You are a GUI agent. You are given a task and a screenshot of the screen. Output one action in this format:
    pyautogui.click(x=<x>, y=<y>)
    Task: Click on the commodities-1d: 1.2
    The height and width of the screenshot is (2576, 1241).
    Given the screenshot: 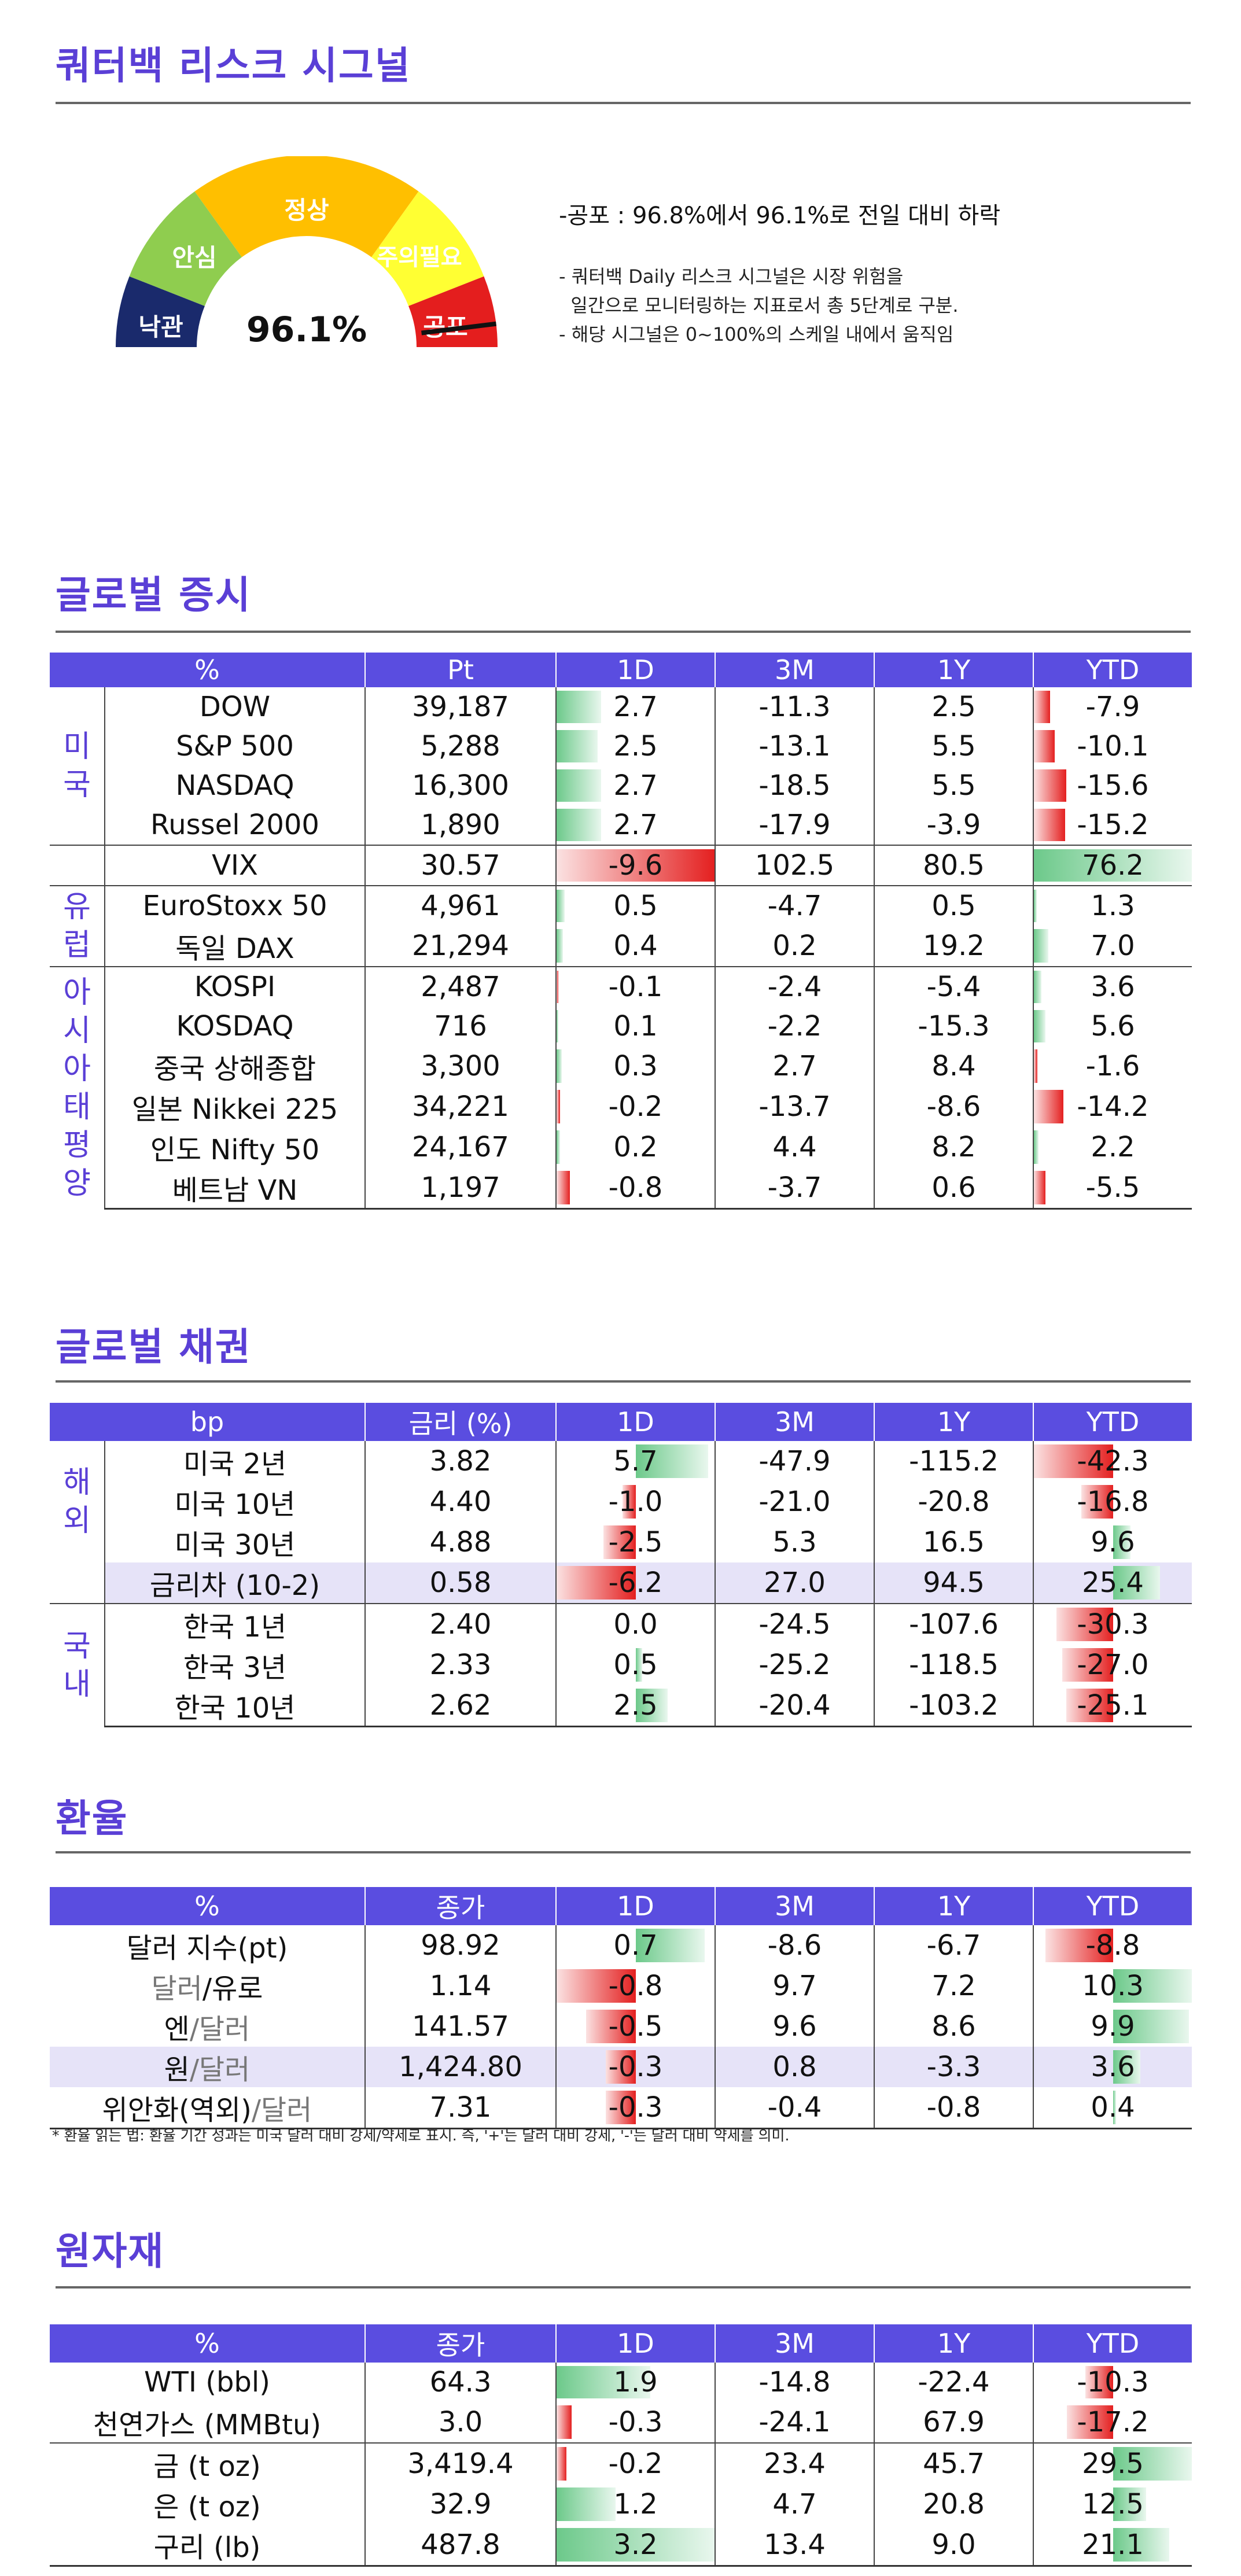 What is the action you would take?
    pyautogui.click(x=635, y=2504)
    